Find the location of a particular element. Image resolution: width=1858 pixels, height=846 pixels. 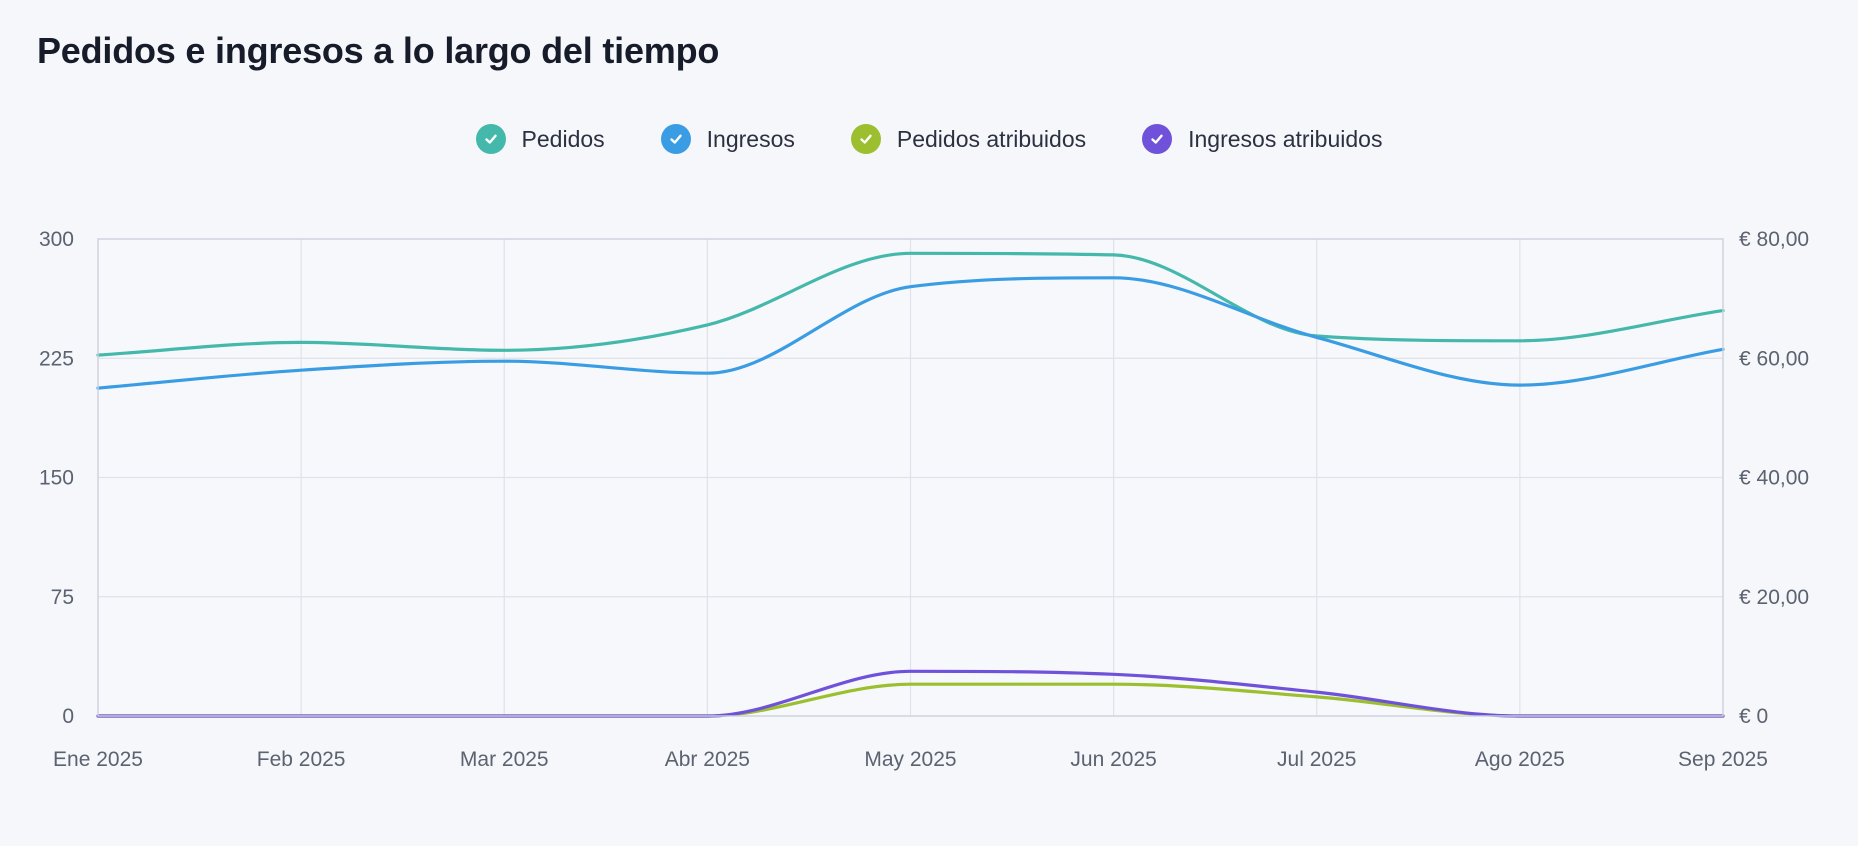

x-tick-label: Abr 2025 is located at coordinates (707, 759).